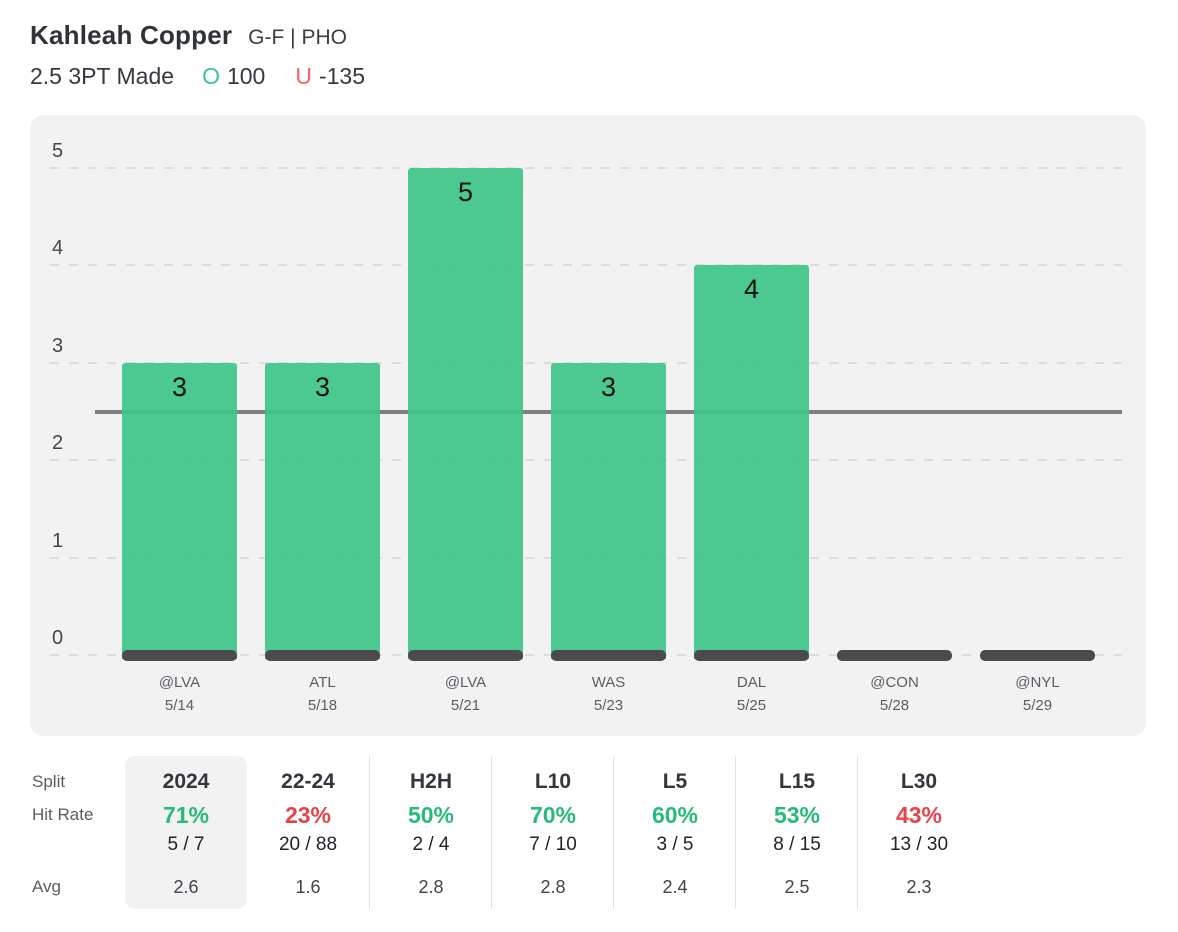  I want to click on game-date-label: 5/18, so click(322, 705).